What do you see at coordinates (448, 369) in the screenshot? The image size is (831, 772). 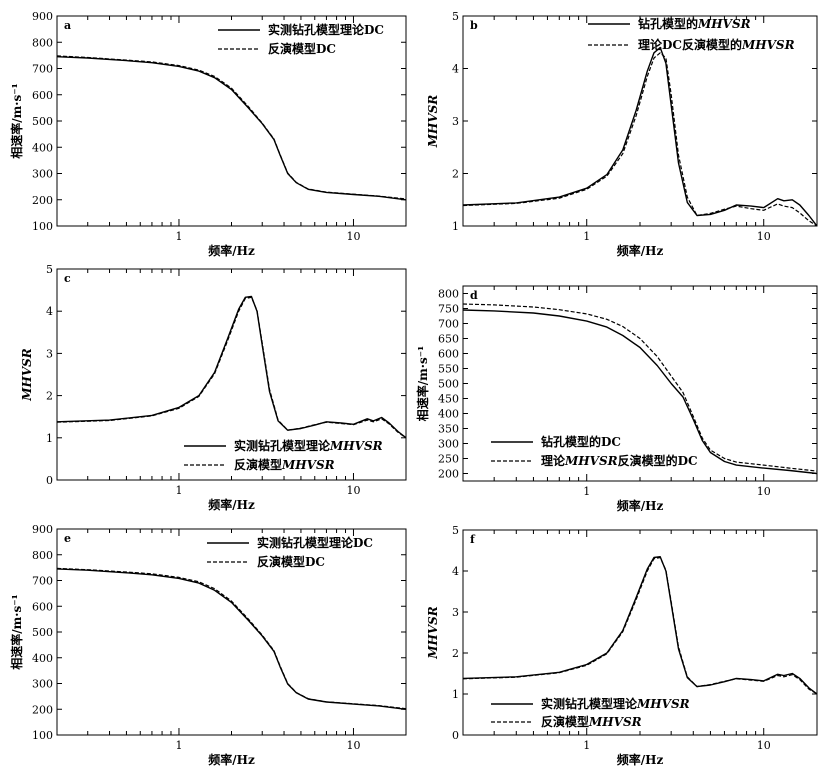 I see `y-tick-label: 550` at bounding box center [448, 369].